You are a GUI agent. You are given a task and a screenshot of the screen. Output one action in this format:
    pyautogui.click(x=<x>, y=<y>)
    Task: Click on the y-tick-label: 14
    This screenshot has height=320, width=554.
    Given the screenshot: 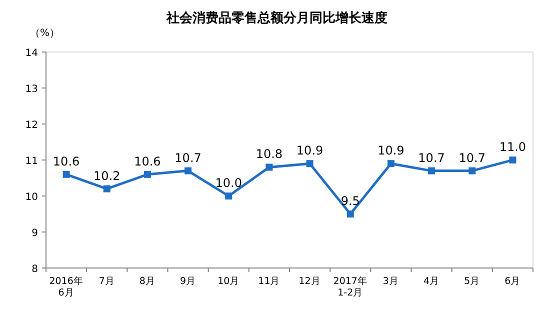 What is the action you would take?
    pyautogui.click(x=31, y=53)
    